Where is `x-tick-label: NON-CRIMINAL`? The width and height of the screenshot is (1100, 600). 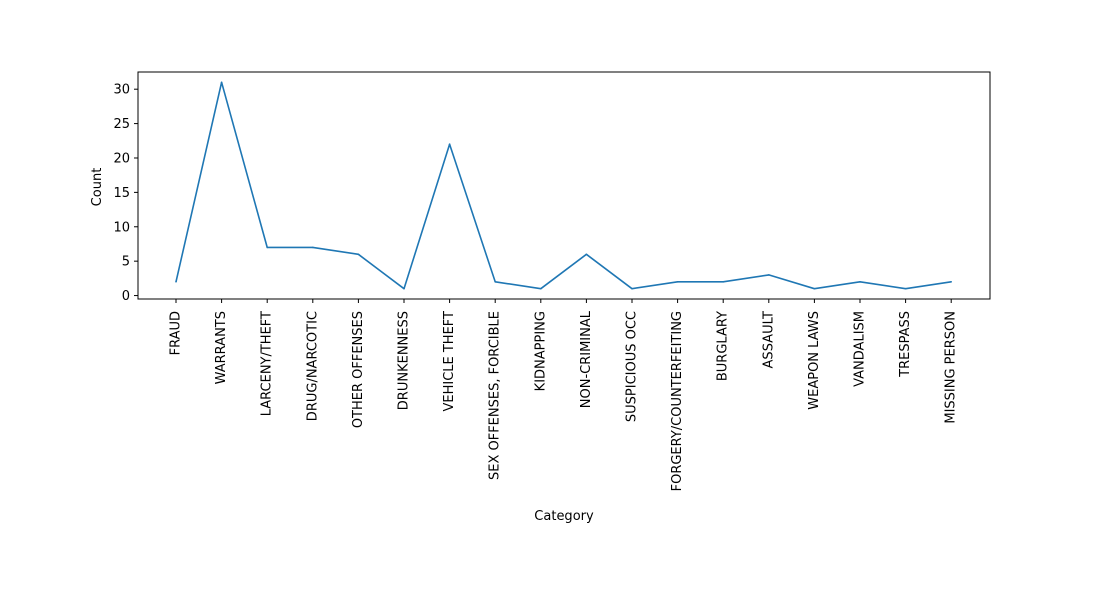 x-tick-label: NON-CRIMINAL is located at coordinates (586, 359).